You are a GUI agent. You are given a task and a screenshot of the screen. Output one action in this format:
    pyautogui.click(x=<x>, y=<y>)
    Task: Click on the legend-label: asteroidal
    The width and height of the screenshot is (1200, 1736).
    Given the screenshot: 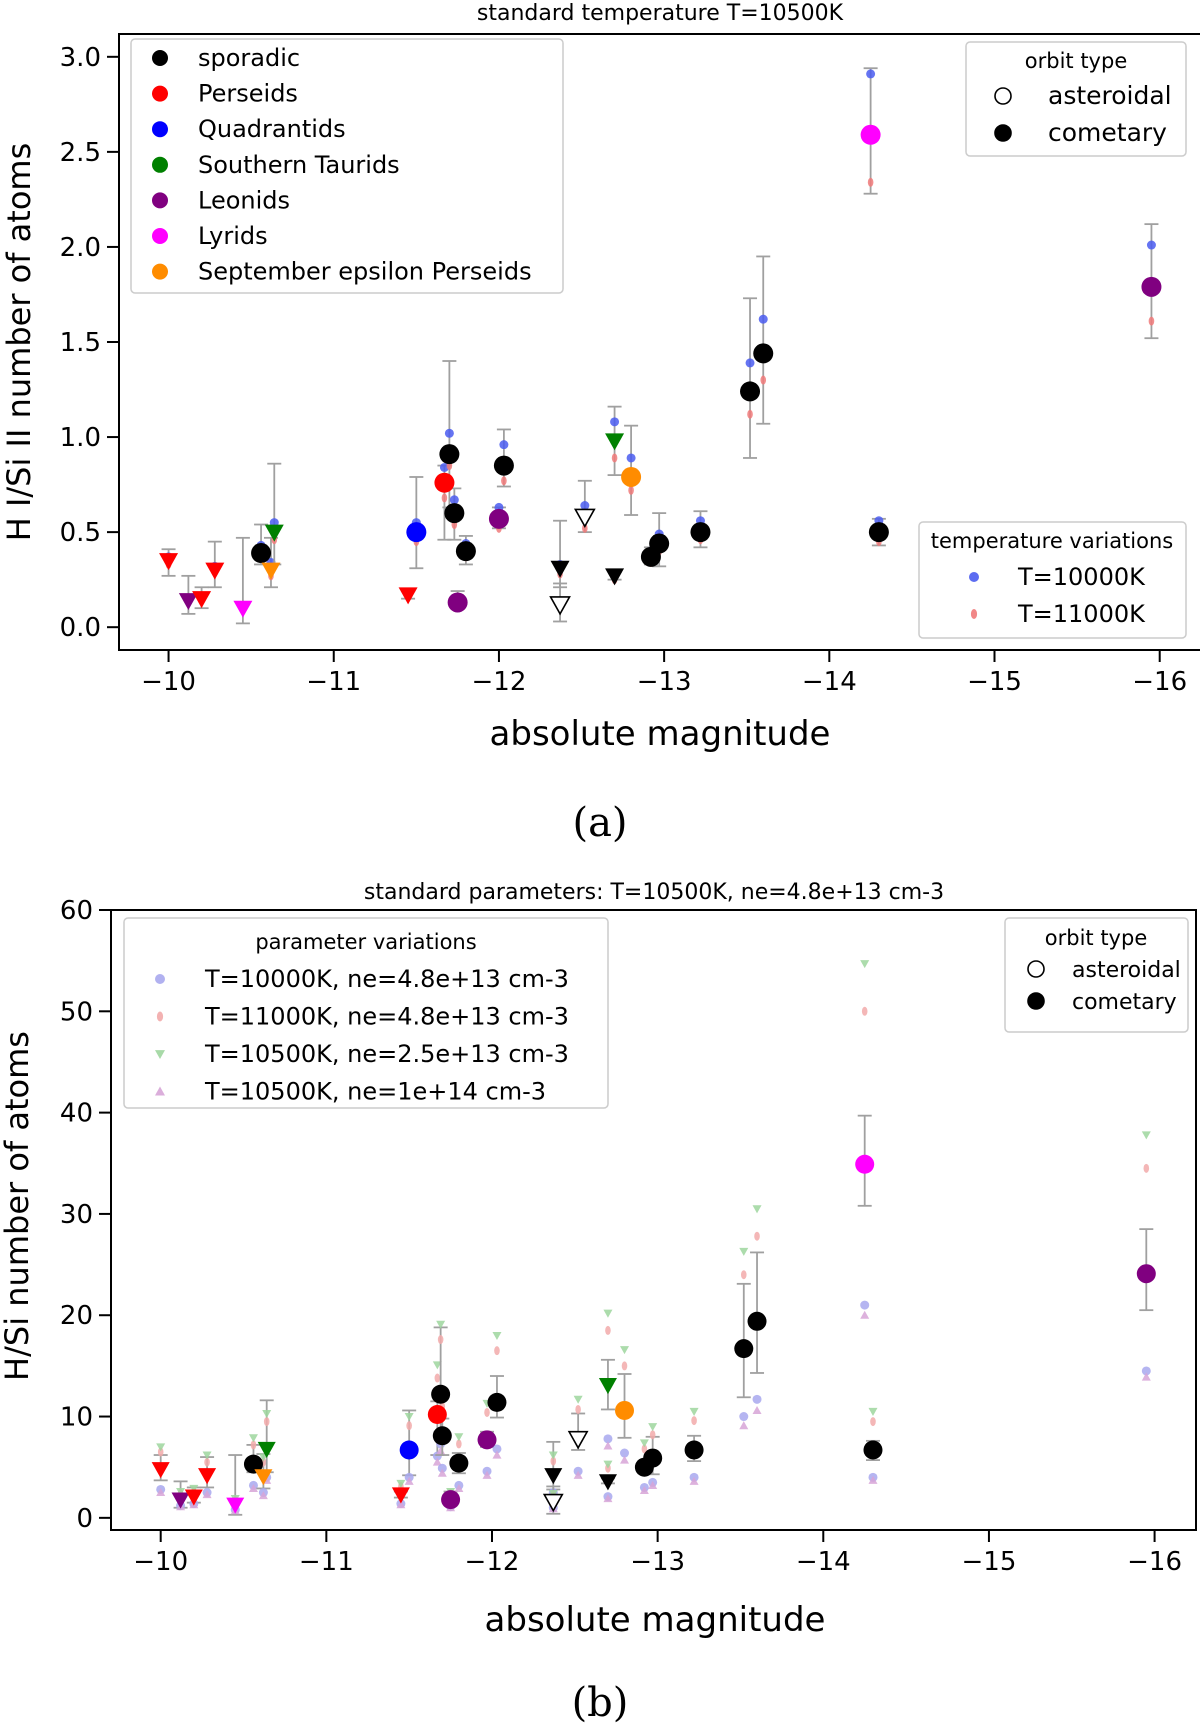 What is the action you would take?
    pyautogui.click(x=1110, y=95)
    